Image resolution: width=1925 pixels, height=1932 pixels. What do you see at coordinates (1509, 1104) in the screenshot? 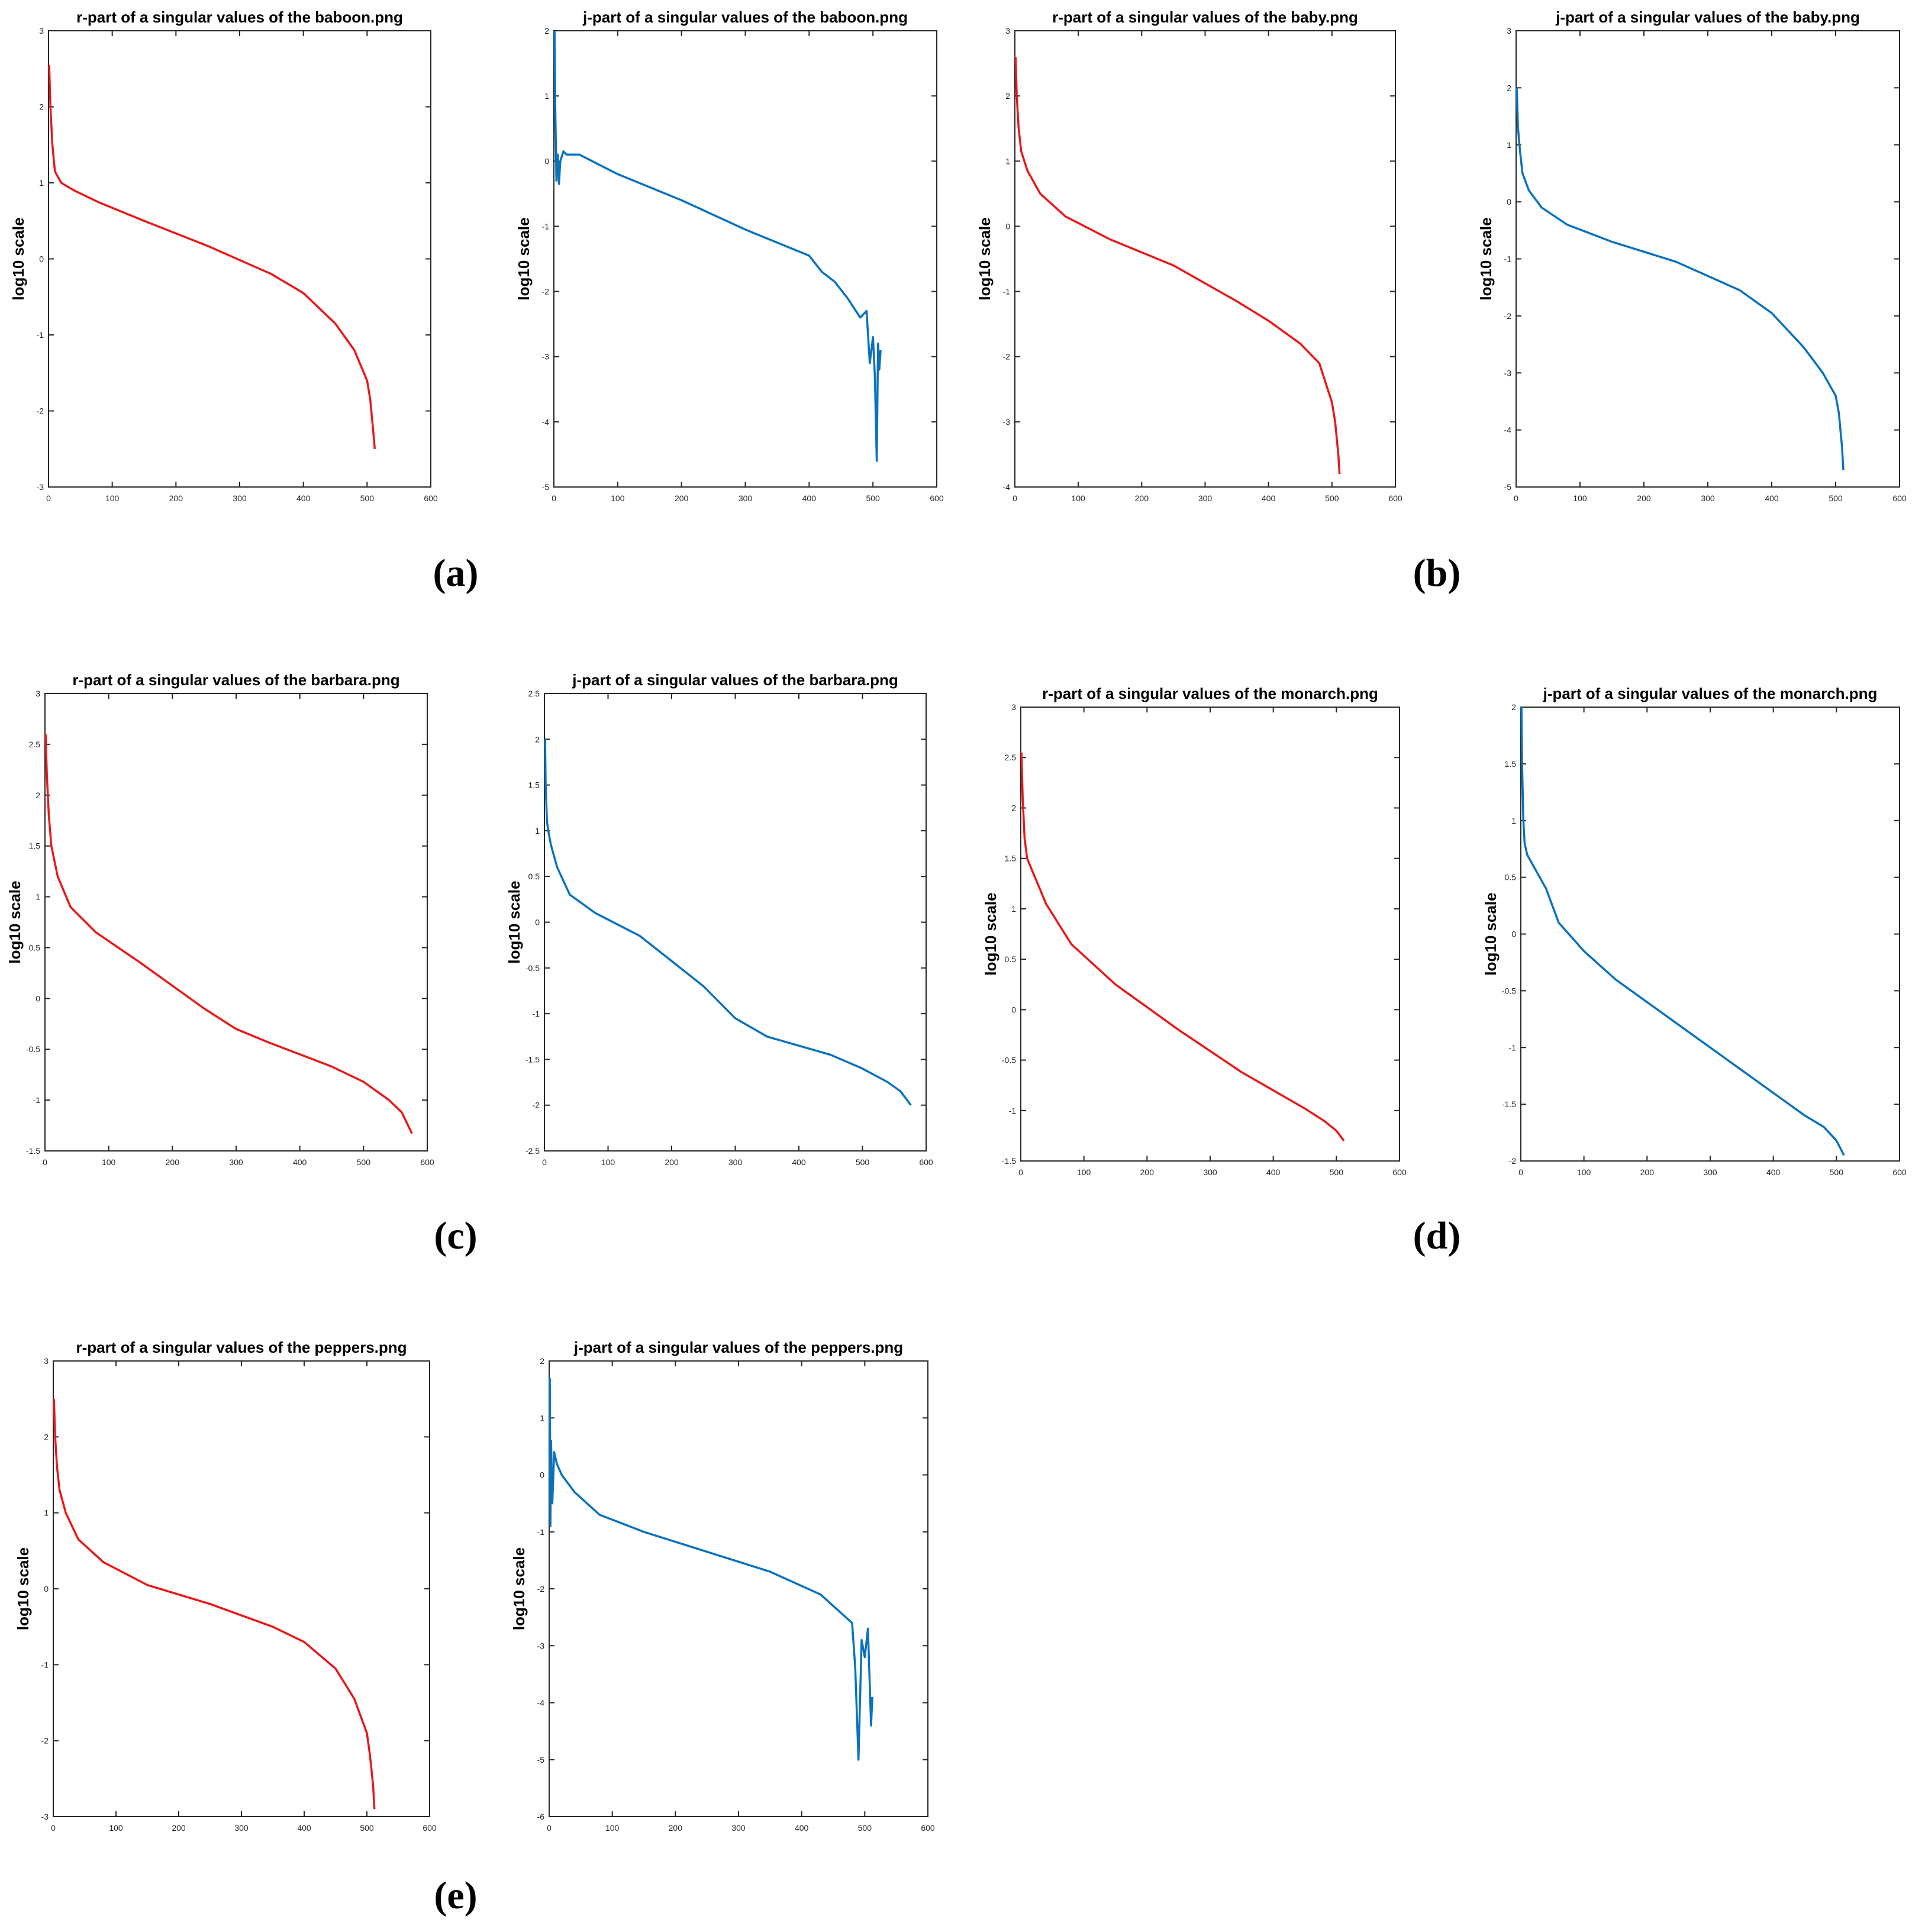
I see `y-tick-label: -1.5` at bounding box center [1509, 1104].